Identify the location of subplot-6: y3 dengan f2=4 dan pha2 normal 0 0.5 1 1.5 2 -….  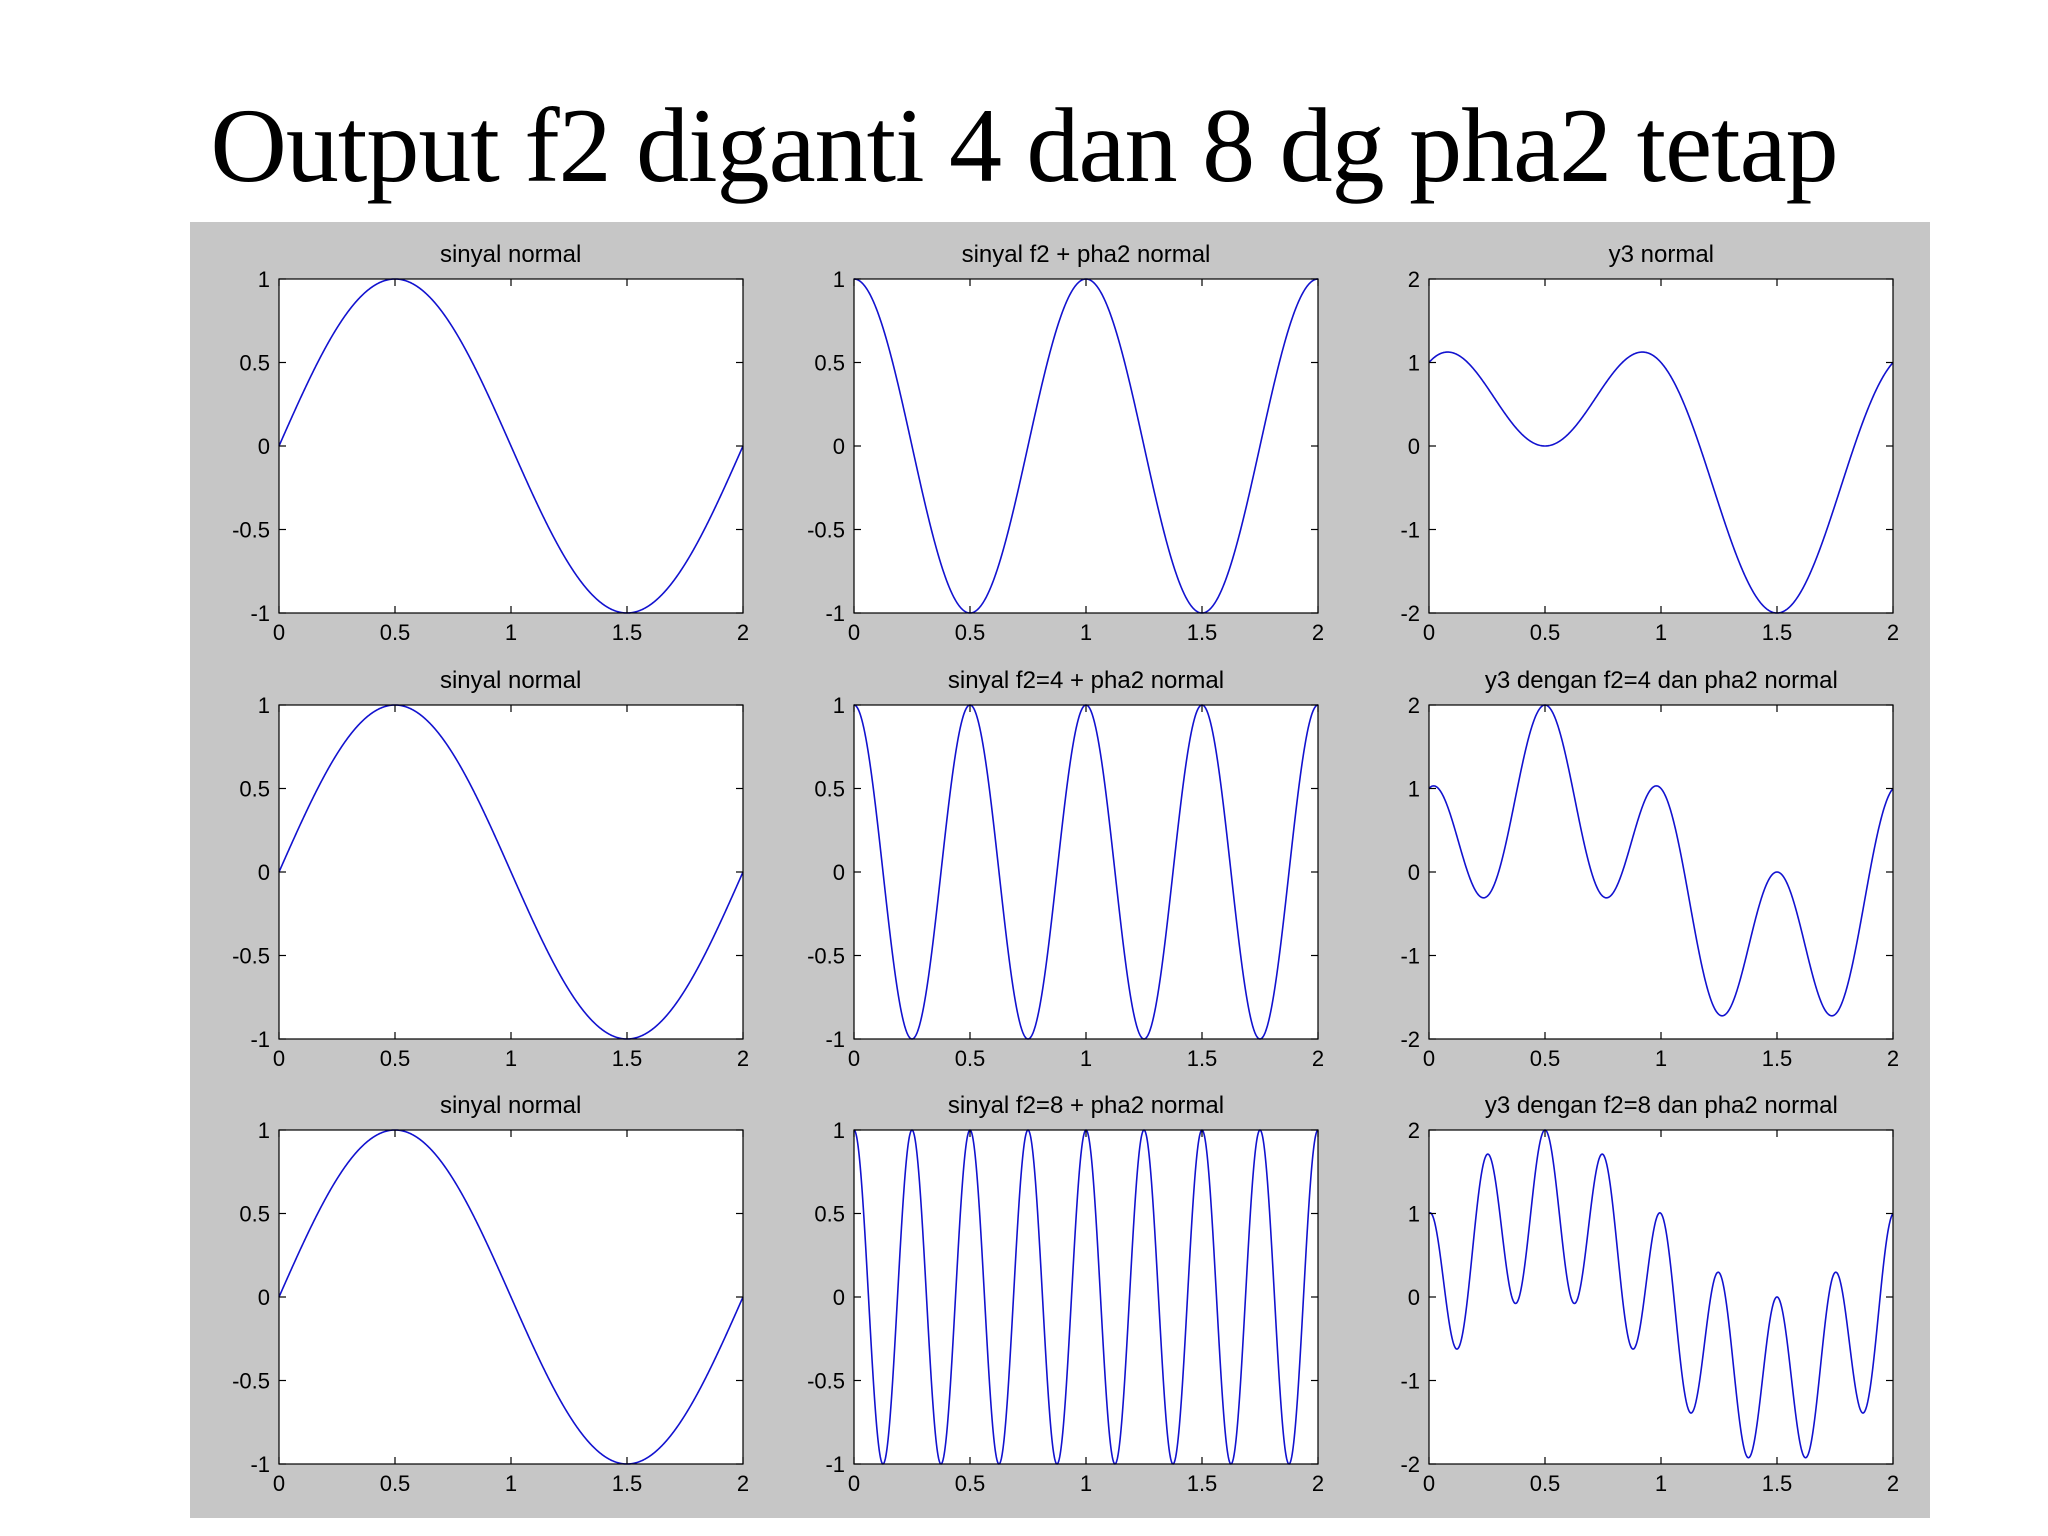
(1635, 867).